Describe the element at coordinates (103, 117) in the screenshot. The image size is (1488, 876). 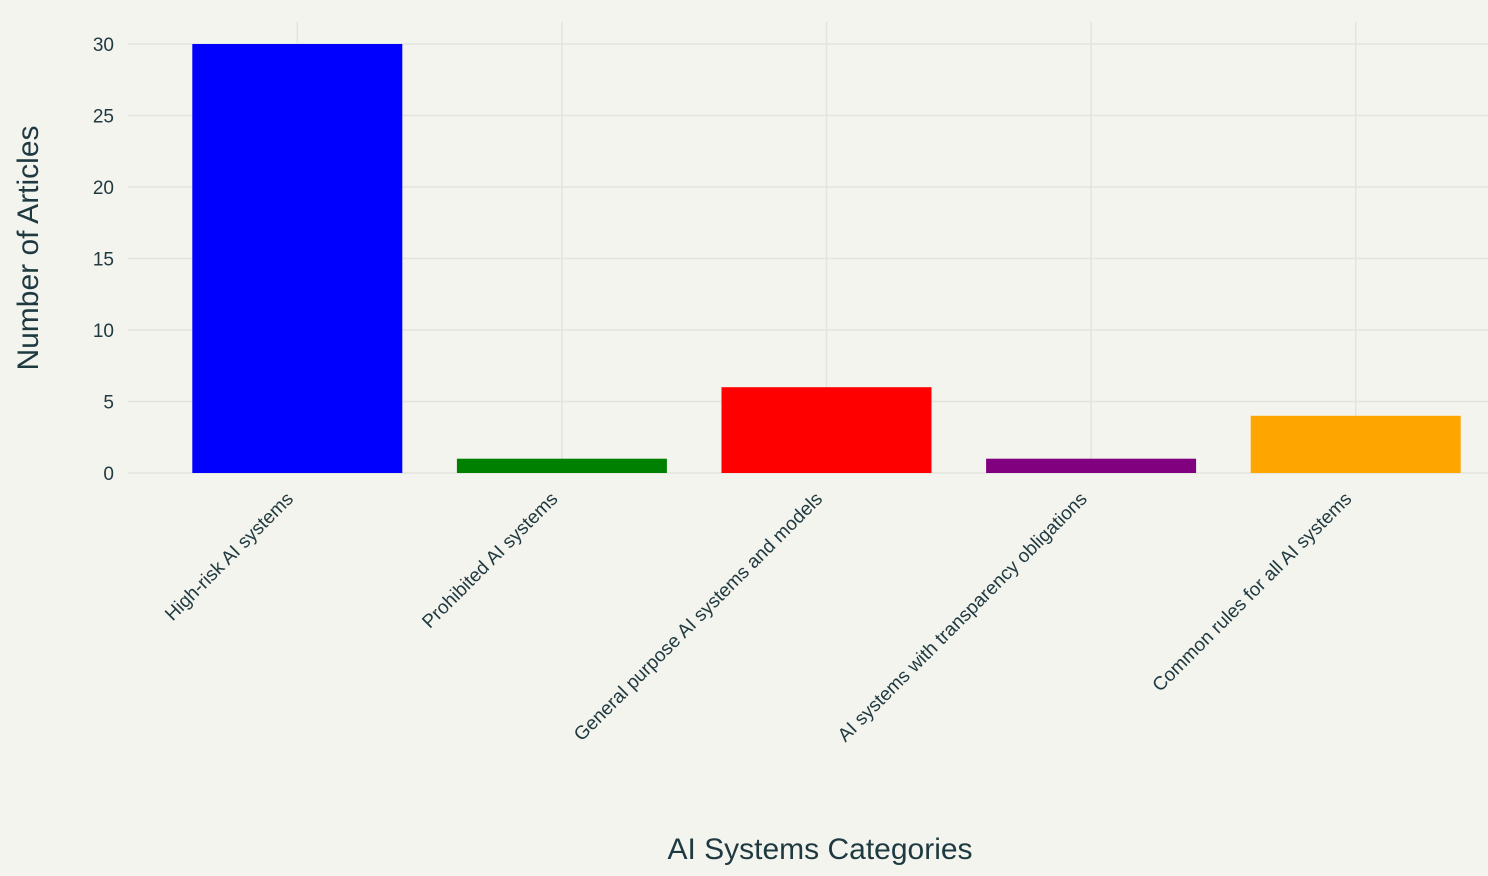
I see `y-tick-label: 25` at that location.